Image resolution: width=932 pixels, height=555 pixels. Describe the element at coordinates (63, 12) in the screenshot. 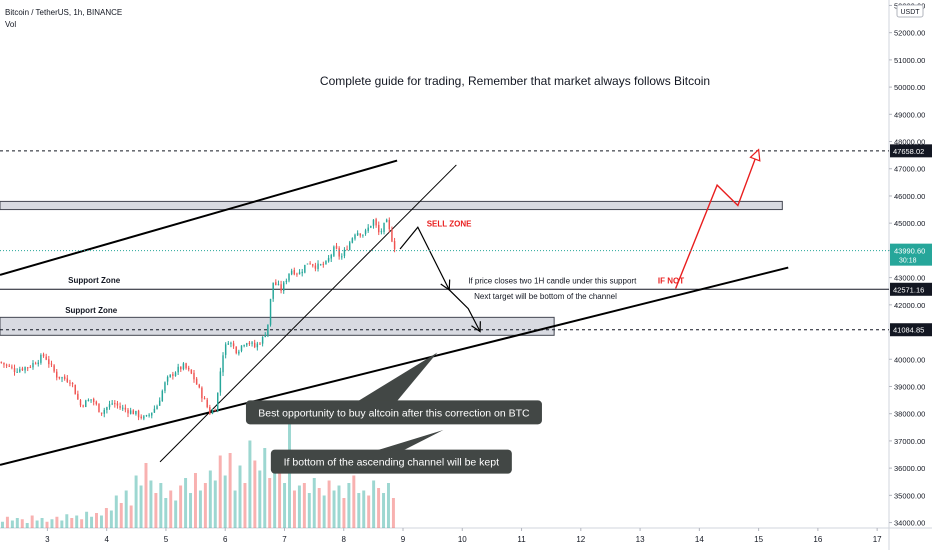

I see `symbol-title: Bitcoin / TetherUS, 1h, BINANCE` at that location.